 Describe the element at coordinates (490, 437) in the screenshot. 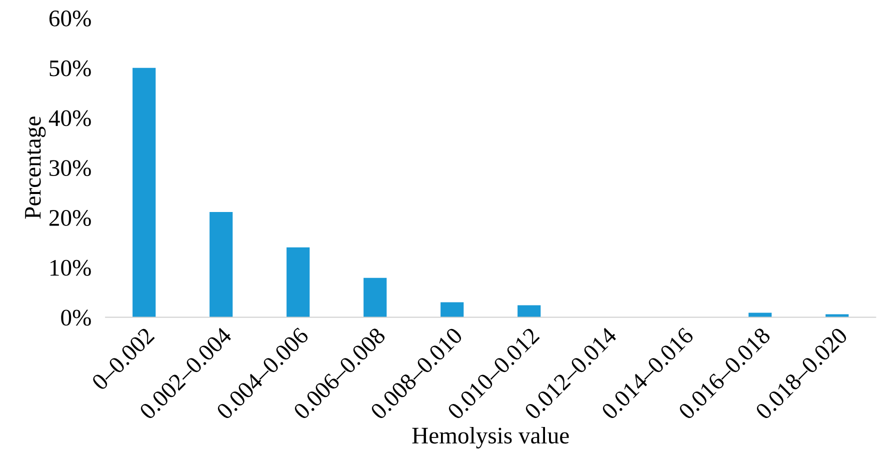

I see `x-axis-title: Hemolysis value` at that location.